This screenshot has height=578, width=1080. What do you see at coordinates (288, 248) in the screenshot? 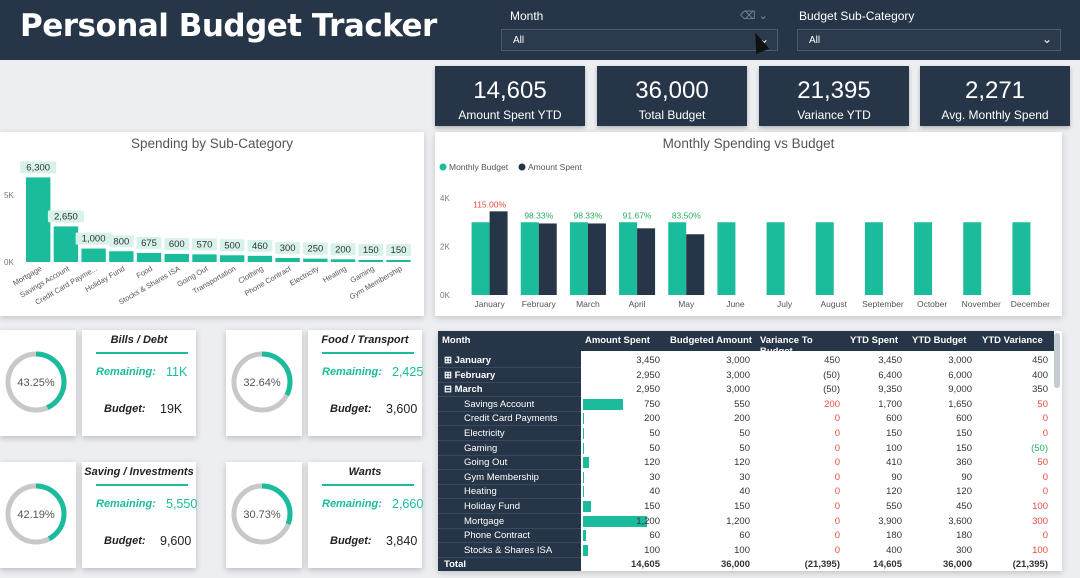
I see `data-label: 300` at bounding box center [288, 248].